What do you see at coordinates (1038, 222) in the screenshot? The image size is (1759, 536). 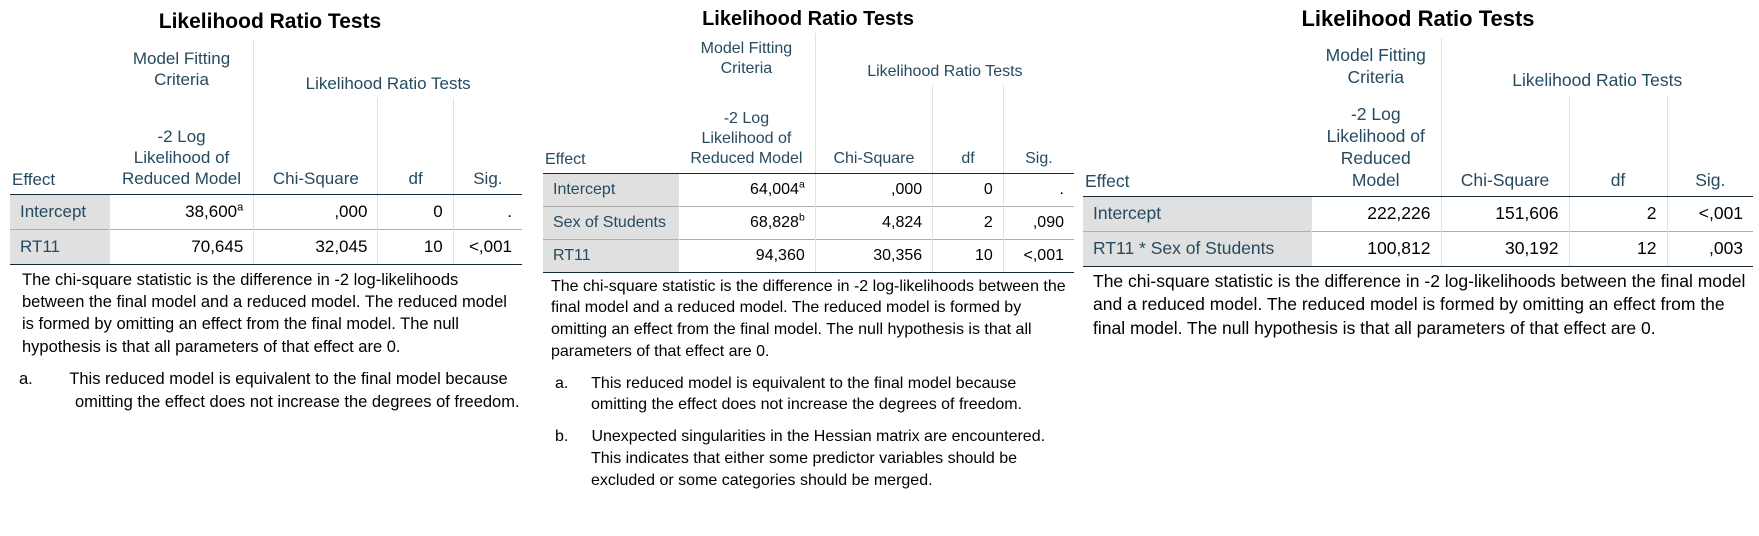 I see `sig-cell: ,090` at bounding box center [1038, 222].